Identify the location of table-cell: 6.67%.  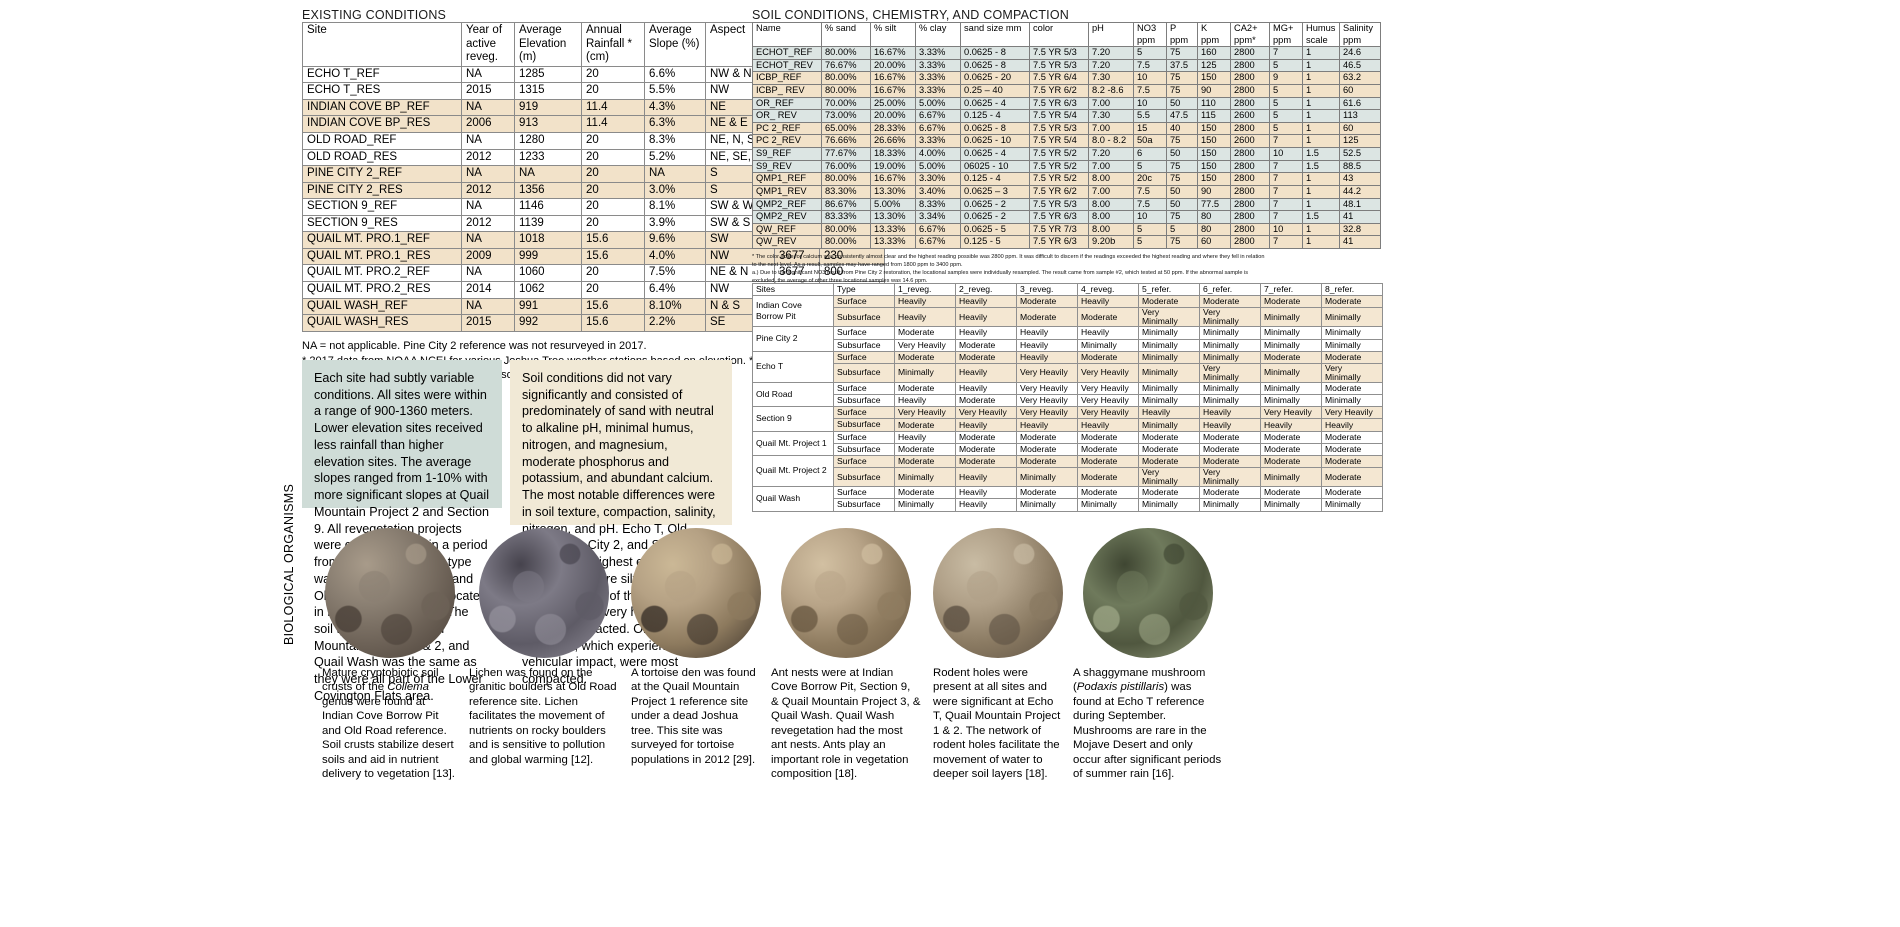
(938, 242).